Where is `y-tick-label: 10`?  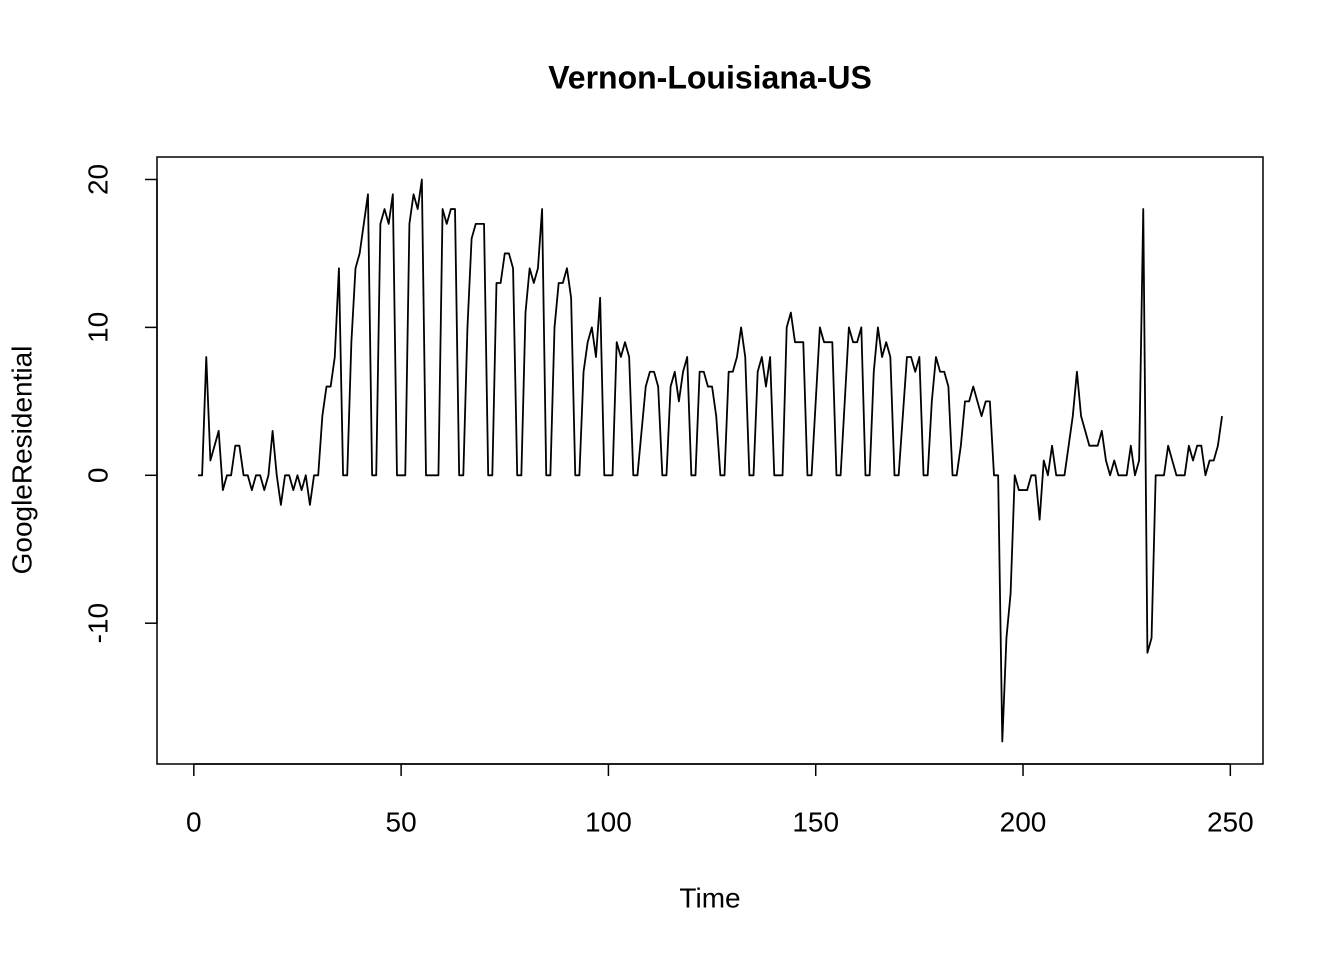 y-tick-label: 10 is located at coordinates (97, 327).